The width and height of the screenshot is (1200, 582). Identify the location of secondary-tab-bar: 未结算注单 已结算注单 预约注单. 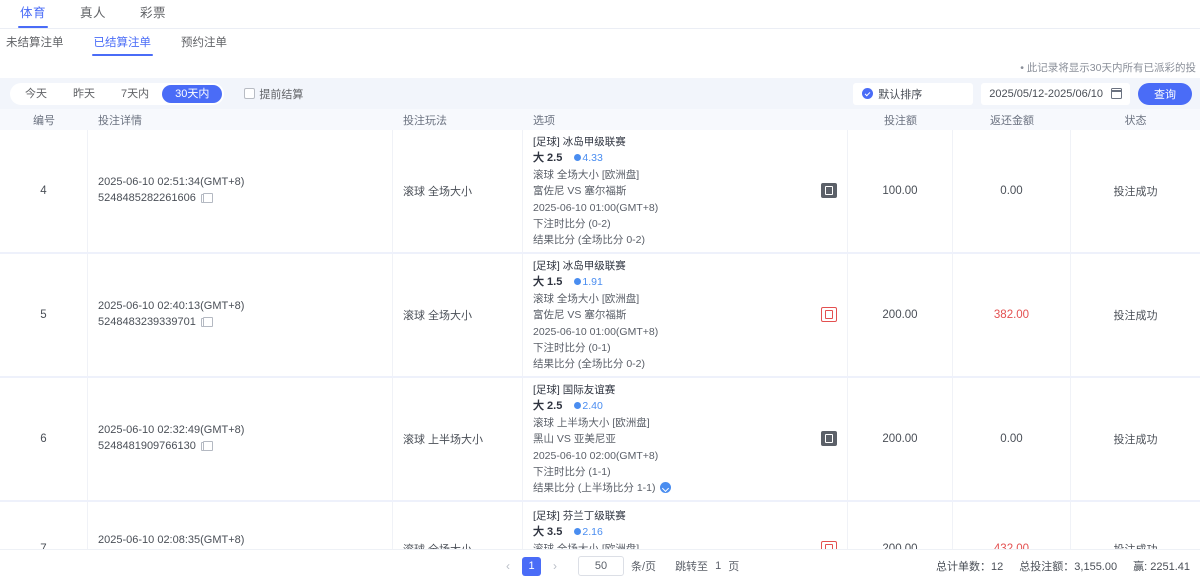
(600, 42).